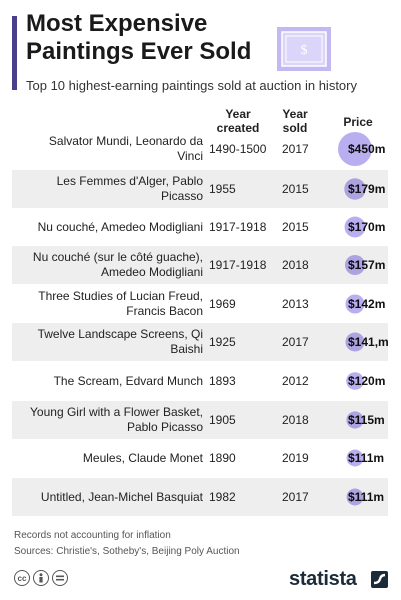 This screenshot has height=600, width=401. What do you see at coordinates (366, 420) in the screenshot?
I see `price-label: $115m` at bounding box center [366, 420].